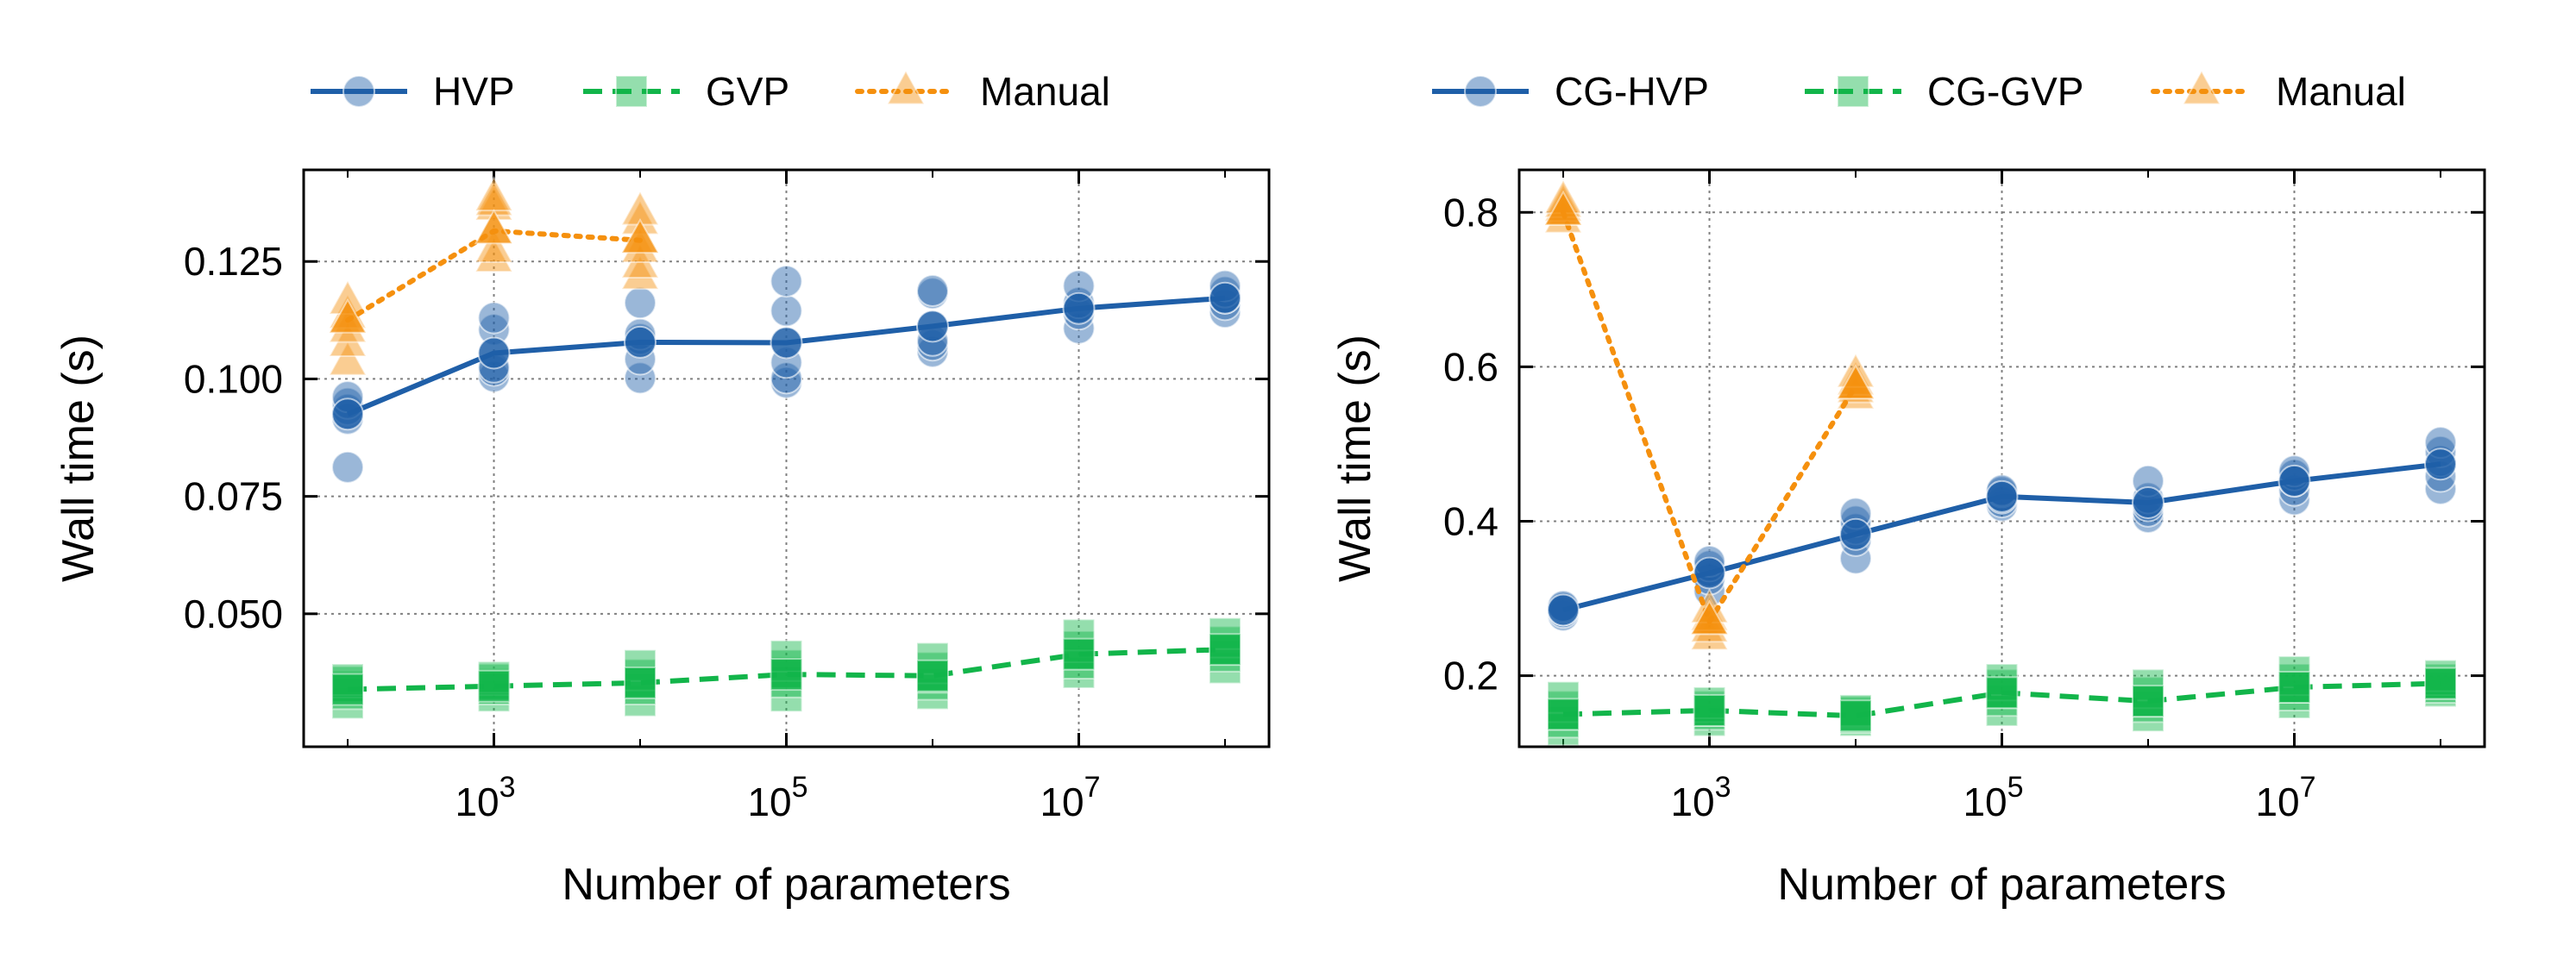 The width and height of the screenshot is (2576, 958). I want to click on y-tick-label: 0.125, so click(233, 261).